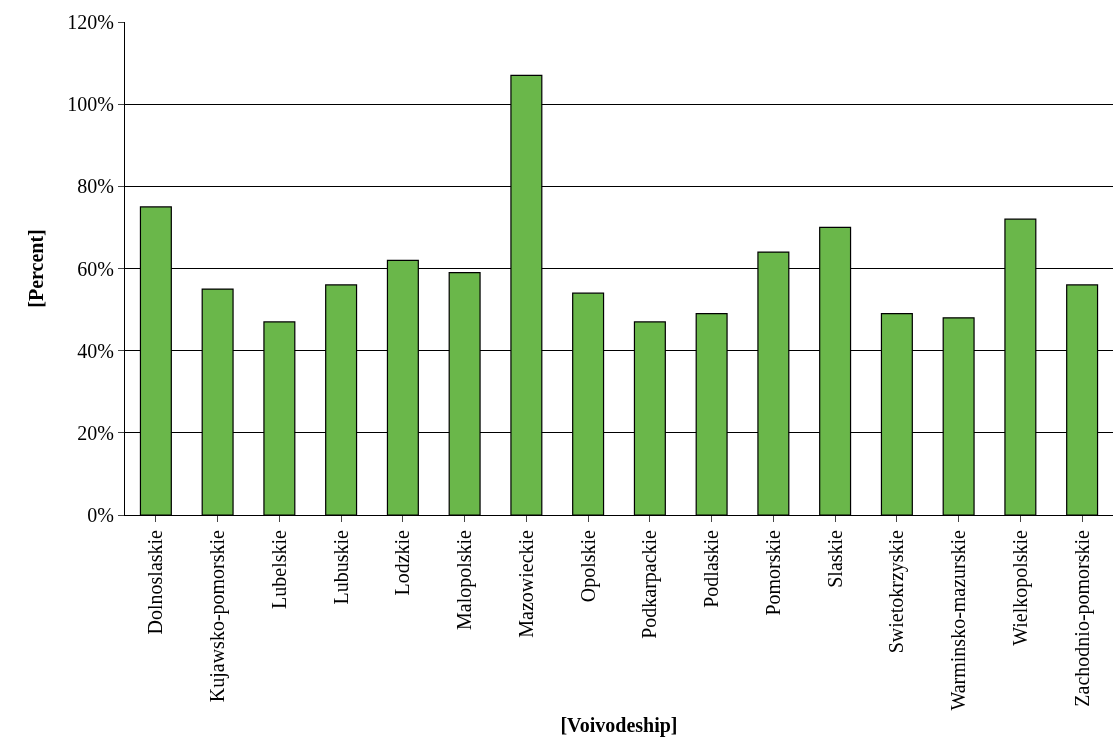  What do you see at coordinates (588, 566) in the screenshot?
I see `x-tick-label: Opolskie` at bounding box center [588, 566].